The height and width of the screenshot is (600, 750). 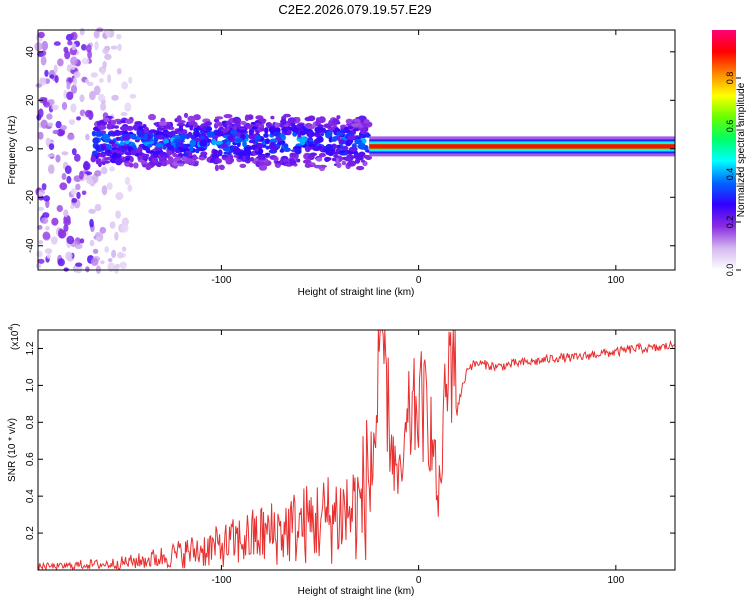 What do you see at coordinates (30, 459) in the screenshot?
I see `snr-y-tick-label: 0.6` at bounding box center [30, 459].